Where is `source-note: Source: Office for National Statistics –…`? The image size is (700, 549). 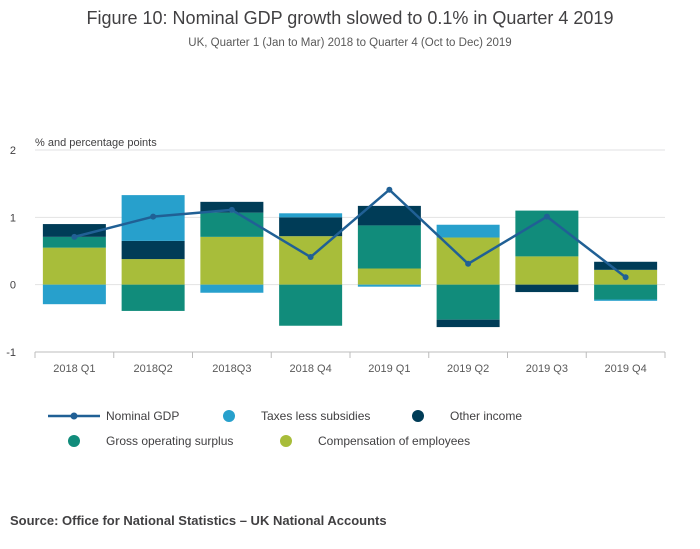 source-note: Source: Office for National Statistics –… is located at coordinates (198, 520).